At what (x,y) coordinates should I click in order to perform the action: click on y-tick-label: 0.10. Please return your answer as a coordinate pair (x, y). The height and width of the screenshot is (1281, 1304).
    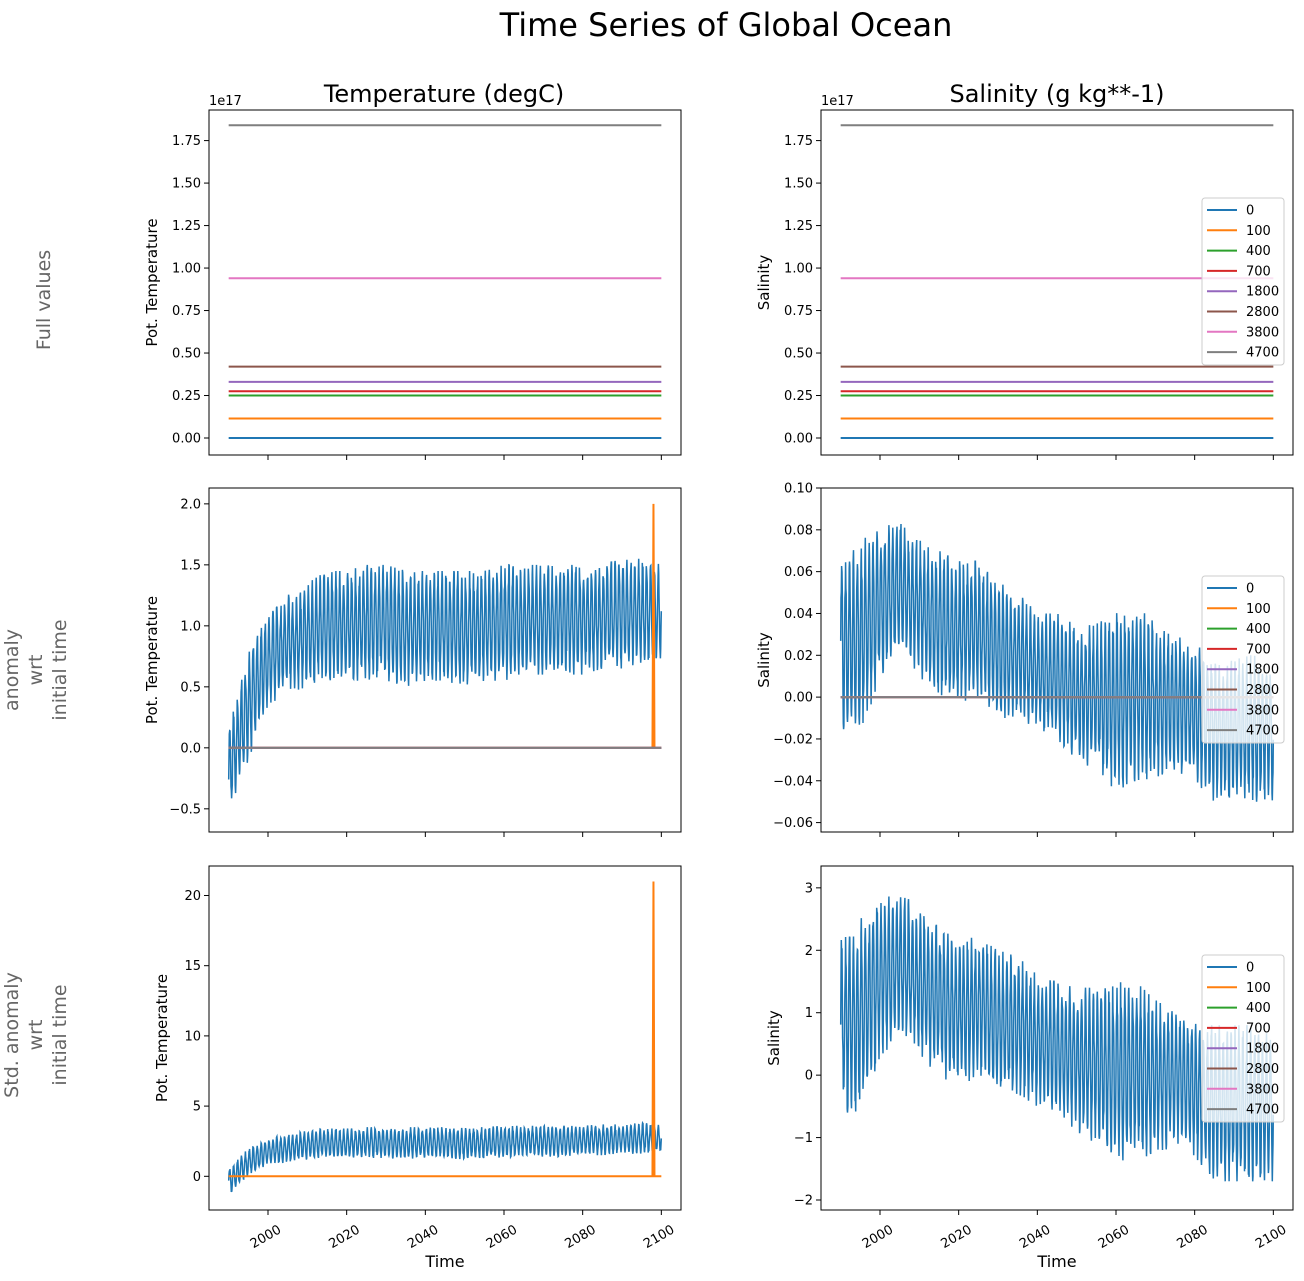
    Looking at the image, I should click on (798, 489).